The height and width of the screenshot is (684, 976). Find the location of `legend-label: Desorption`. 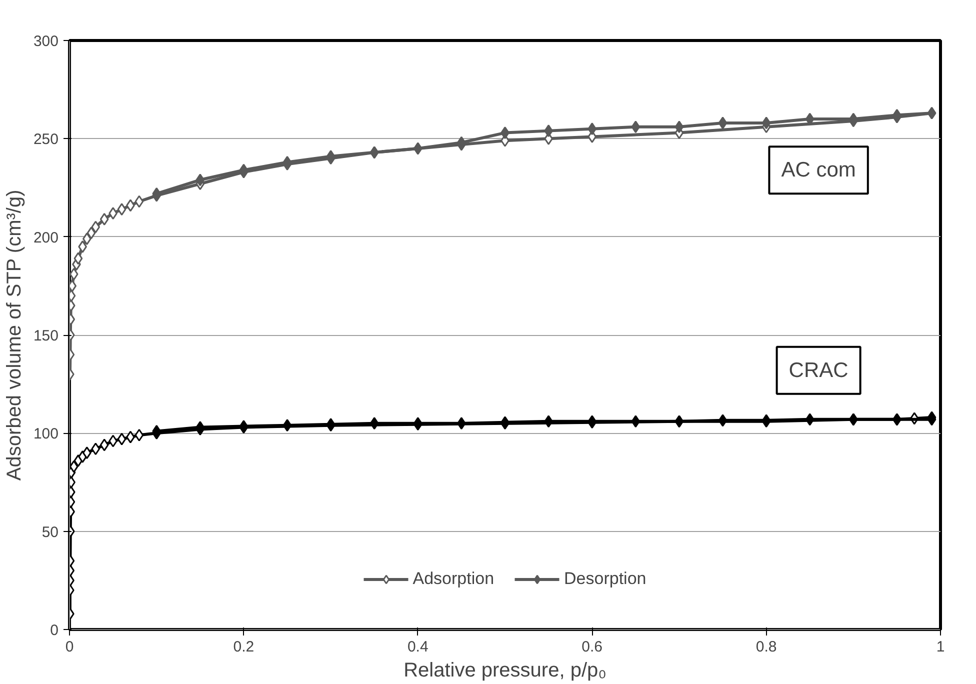

legend-label: Desorption is located at coordinates (605, 579).